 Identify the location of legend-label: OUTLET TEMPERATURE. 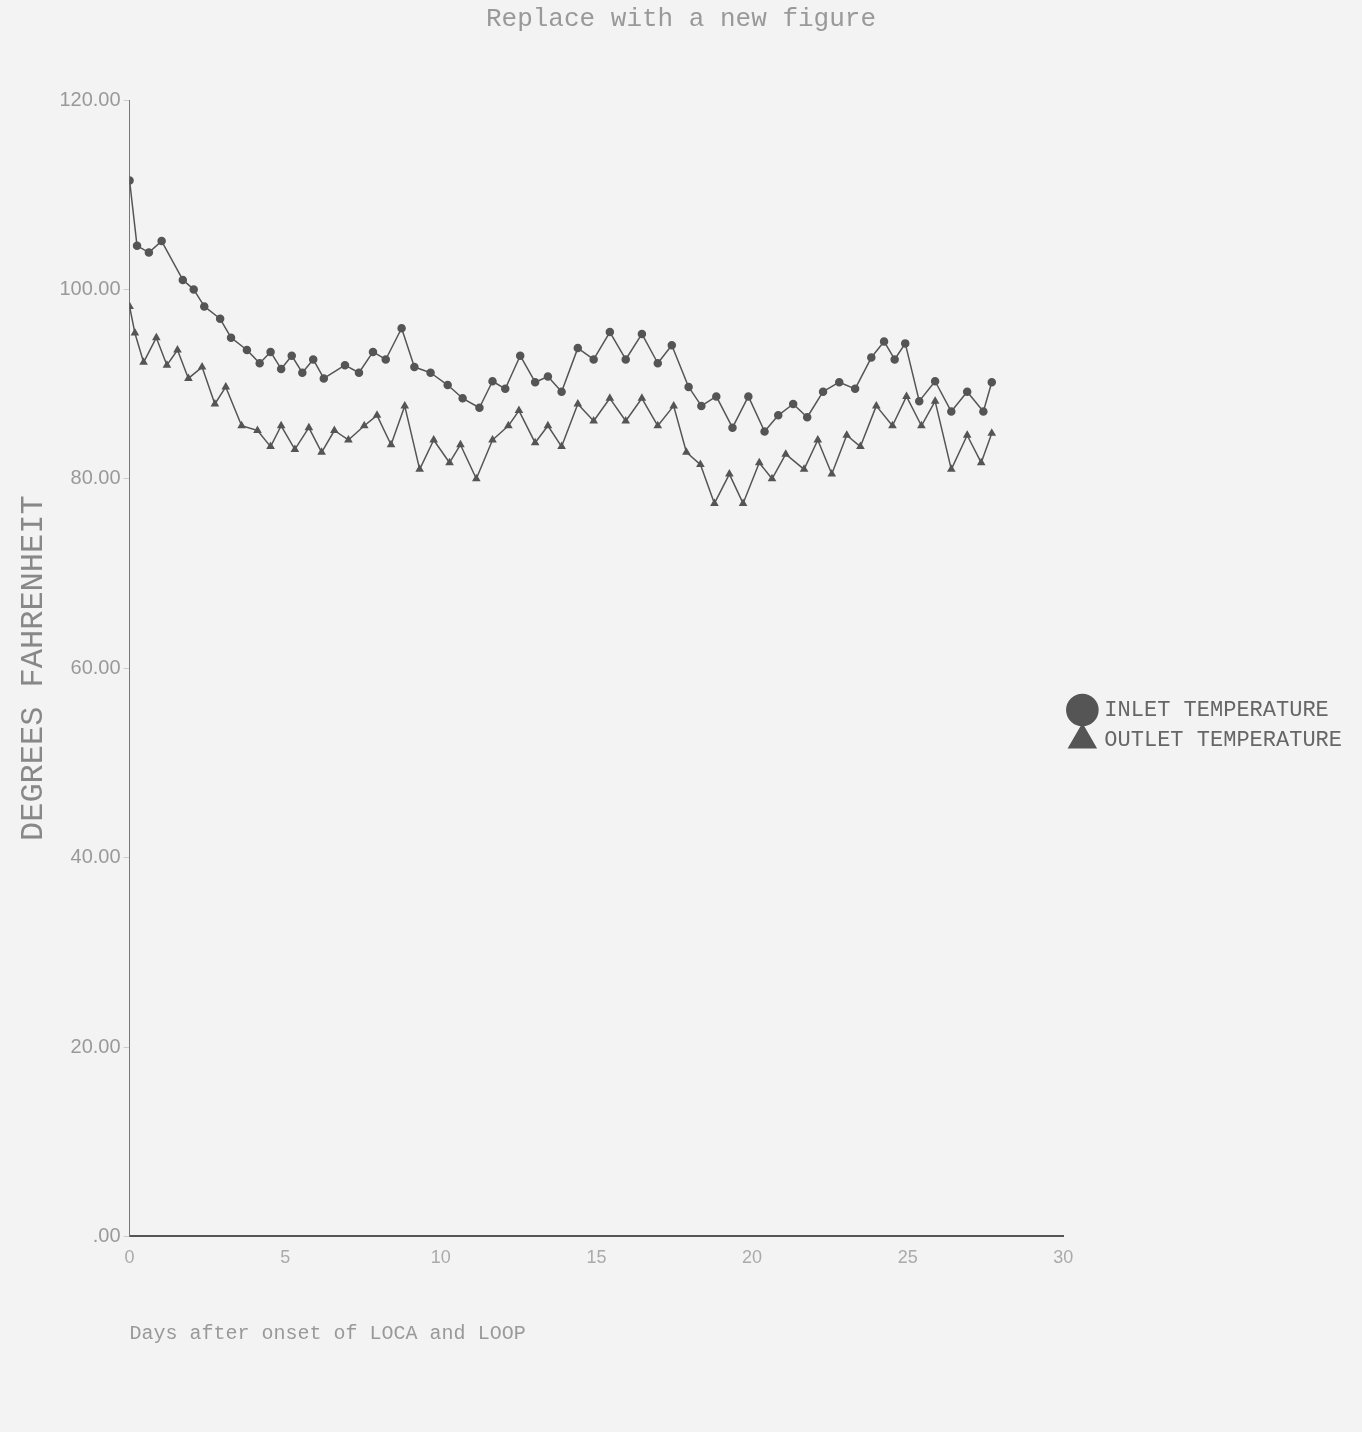
(1223, 740).